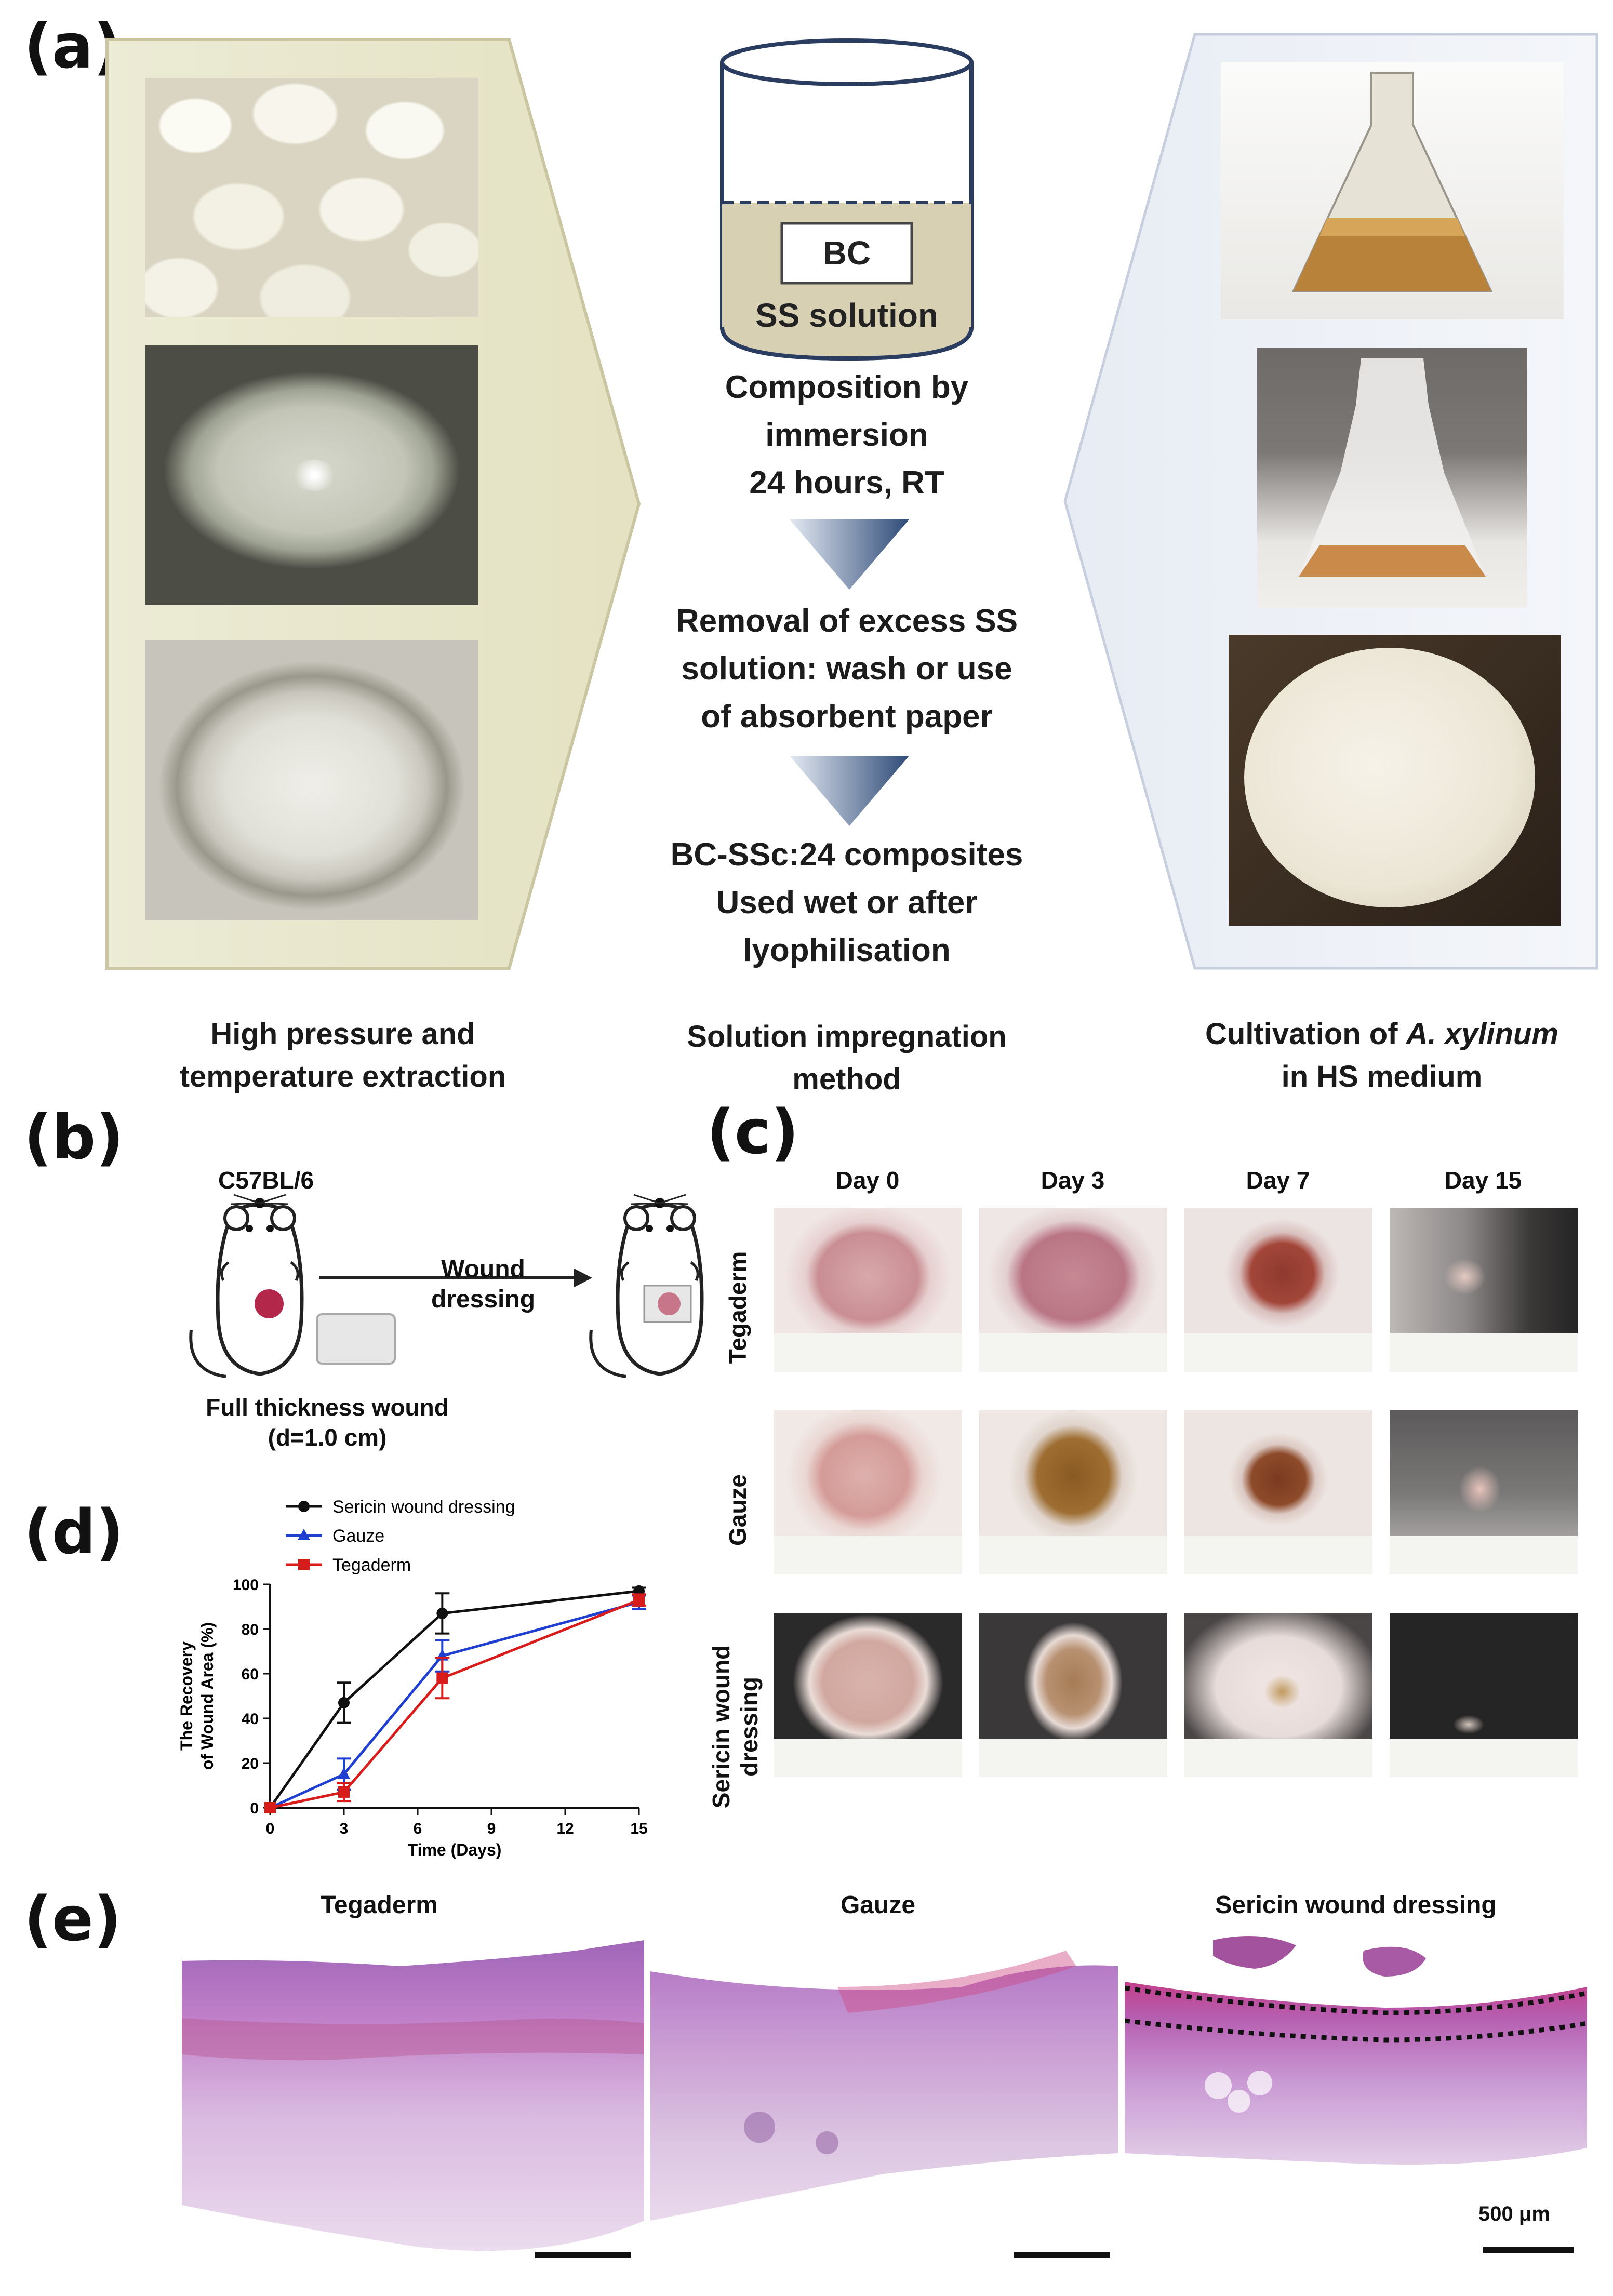 The height and width of the screenshot is (2296, 1613). I want to click on panel-e-label: (e), so click(73, 1919).